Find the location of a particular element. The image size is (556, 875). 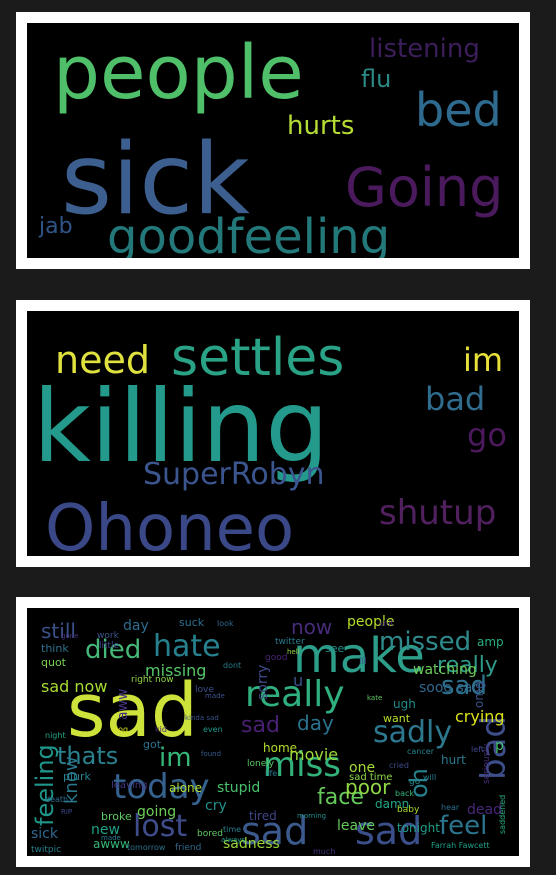

cloud3-word-good: good is located at coordinates (276, 658).